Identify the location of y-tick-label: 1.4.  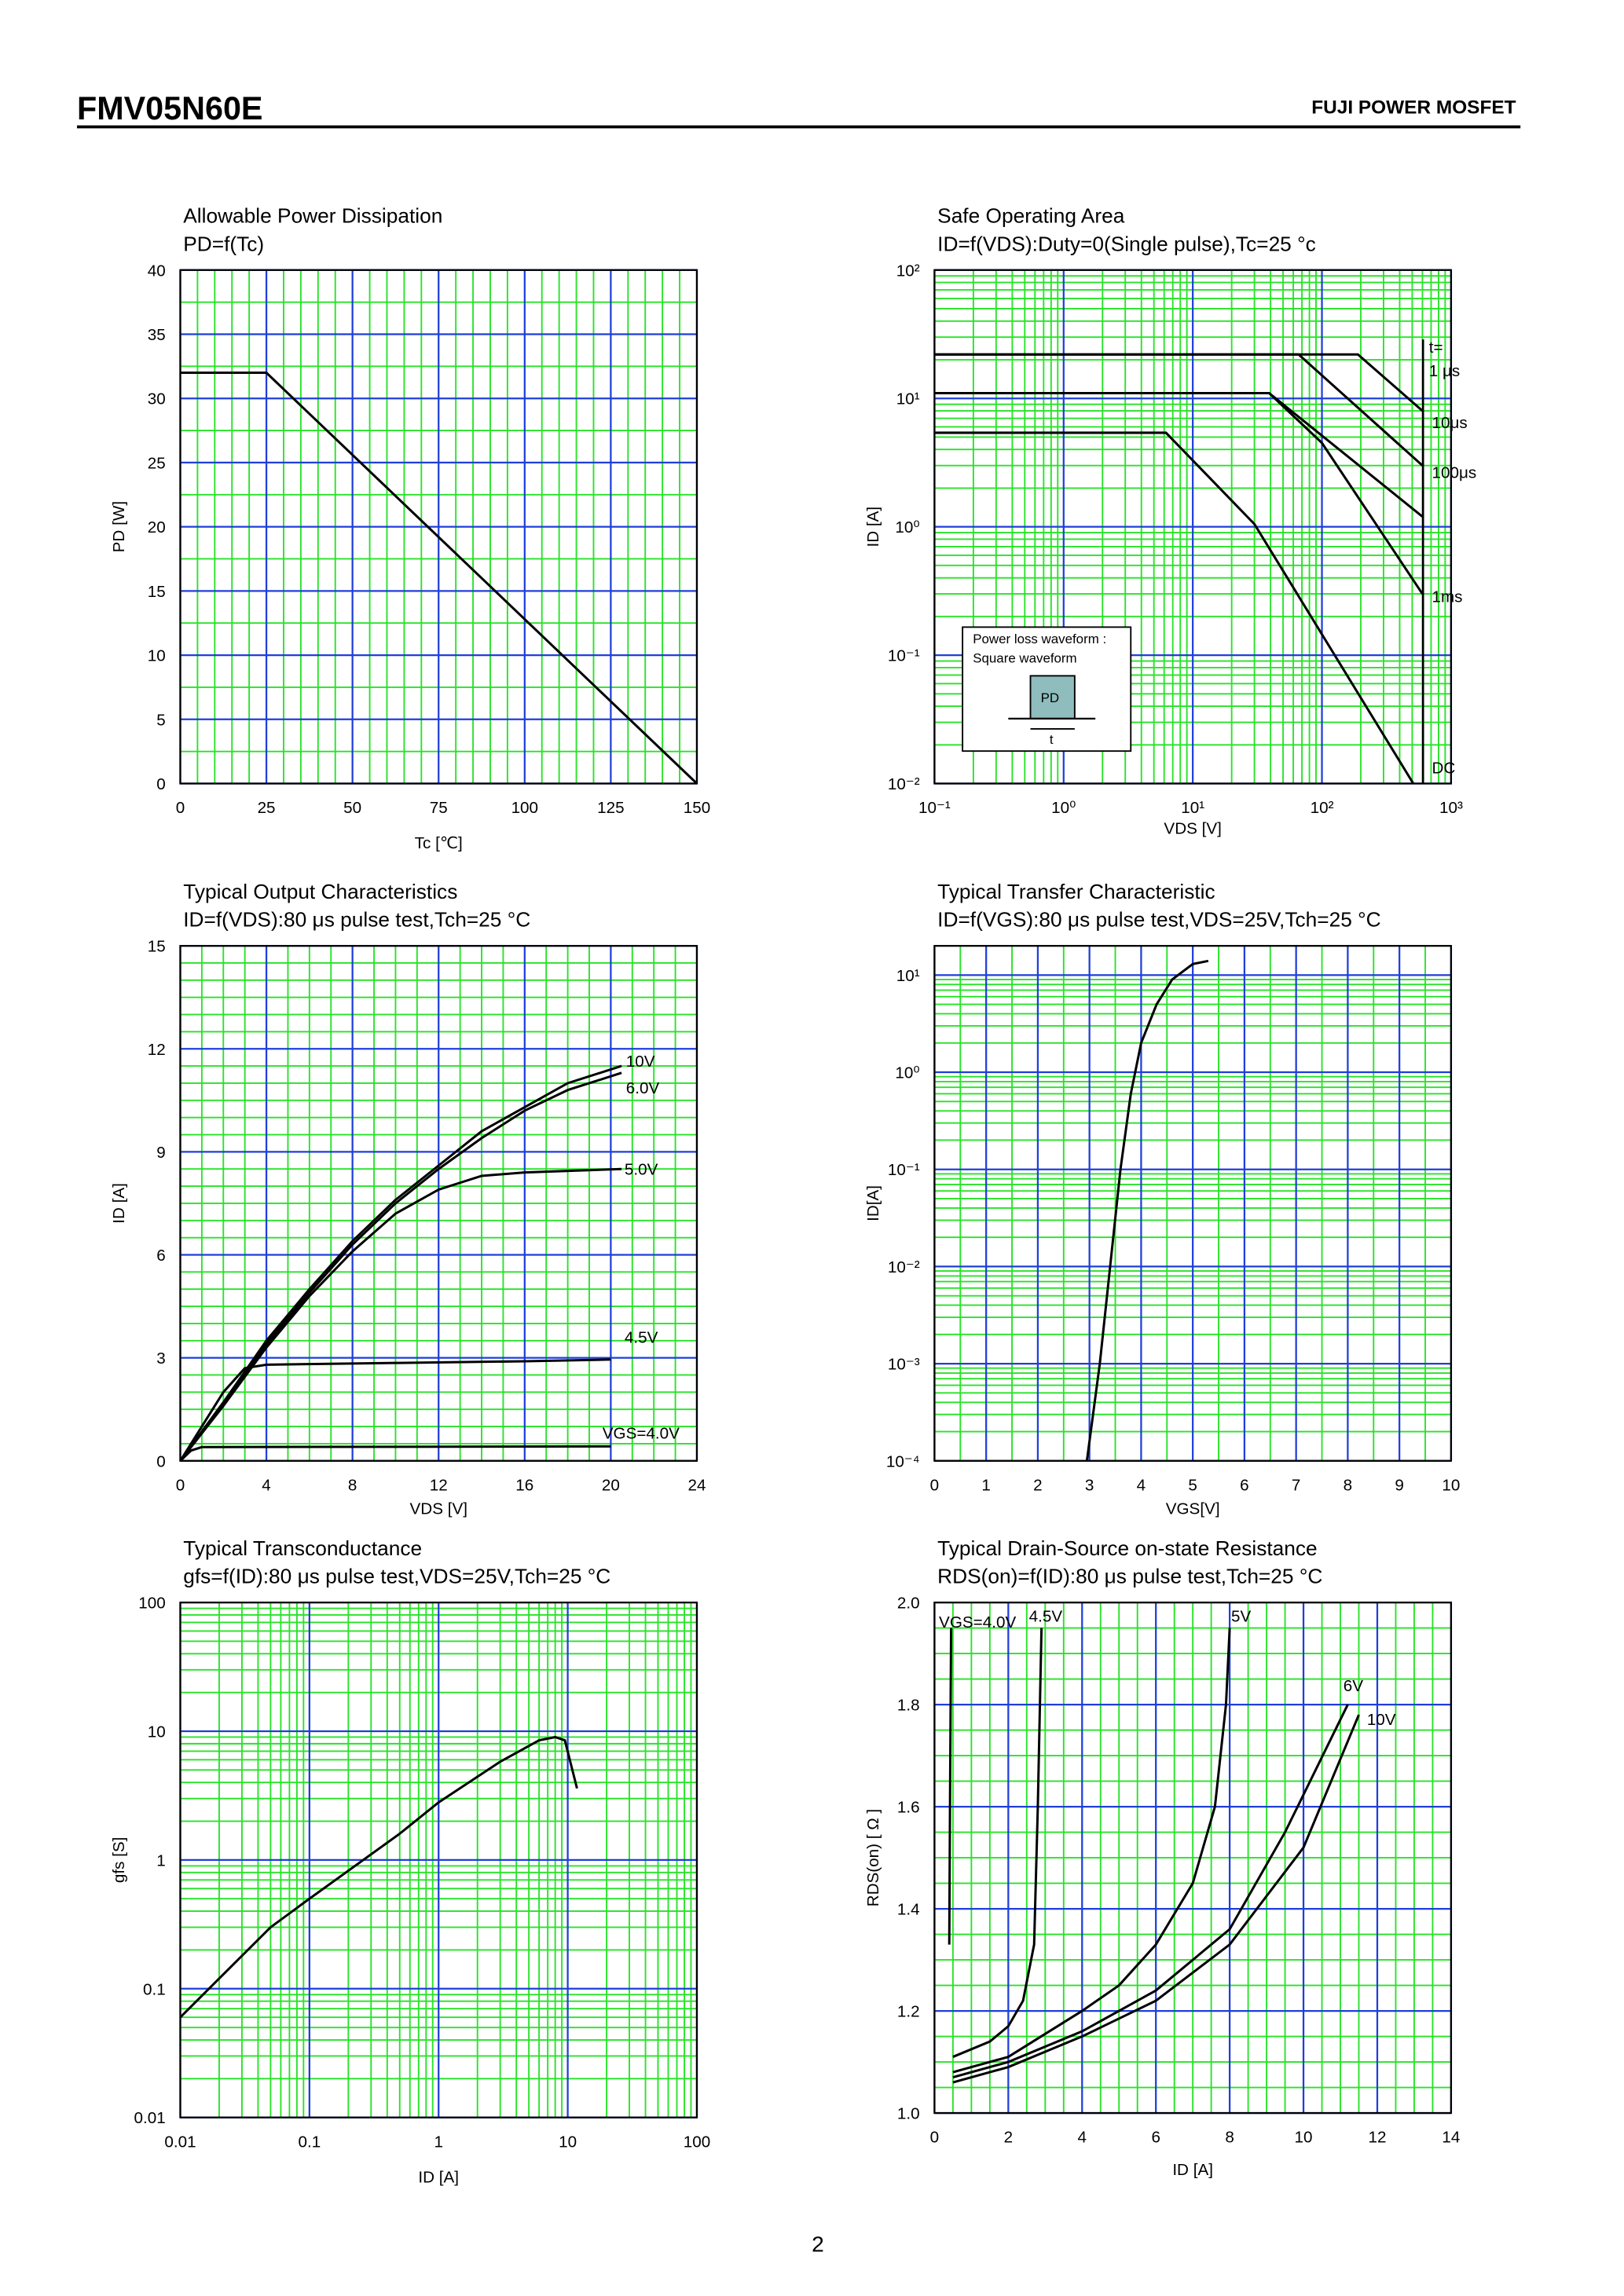
(908, 1910).